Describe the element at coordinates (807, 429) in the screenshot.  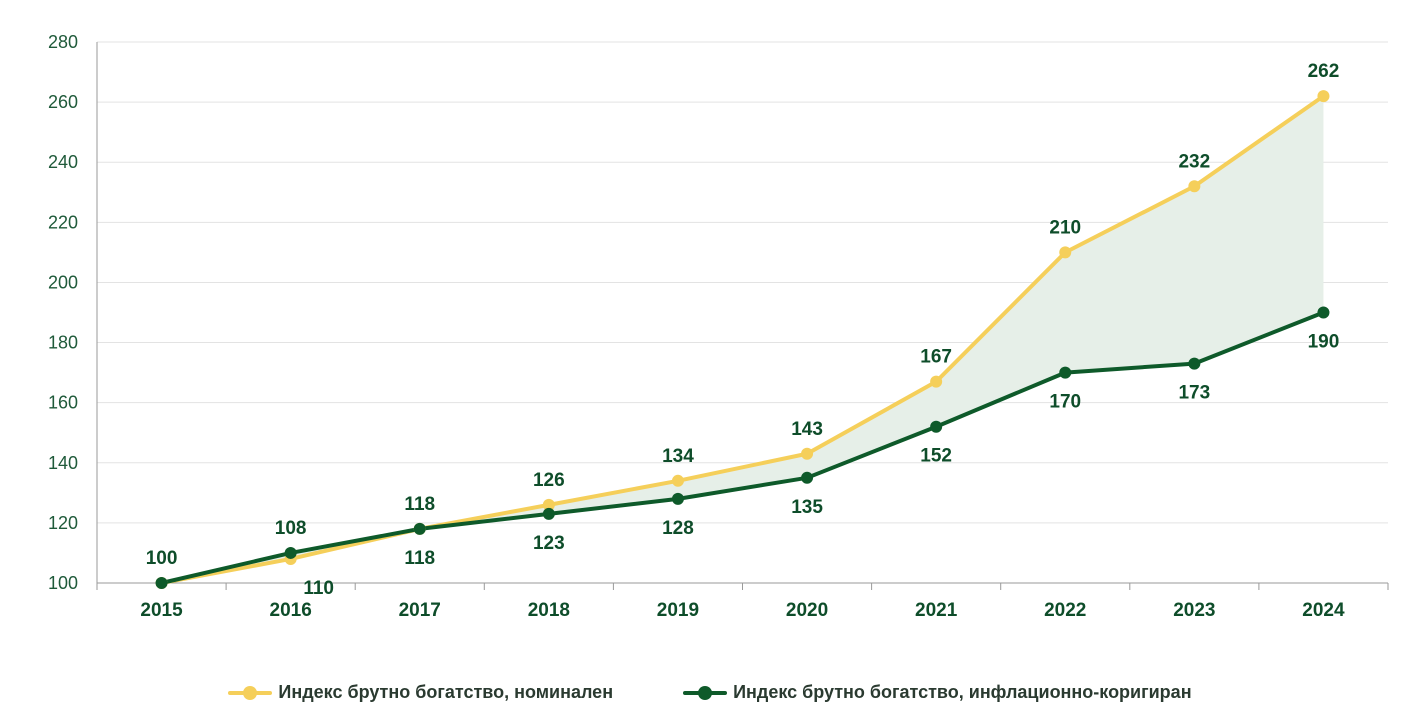
I see `data-label-s0: 143` at that location.